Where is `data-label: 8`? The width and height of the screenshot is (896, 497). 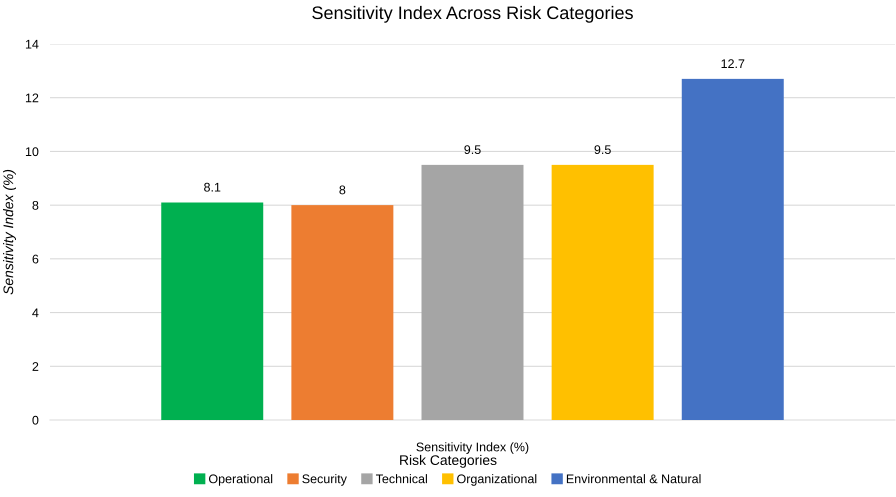 data-label: 8 is located at coordinates (342, 189).